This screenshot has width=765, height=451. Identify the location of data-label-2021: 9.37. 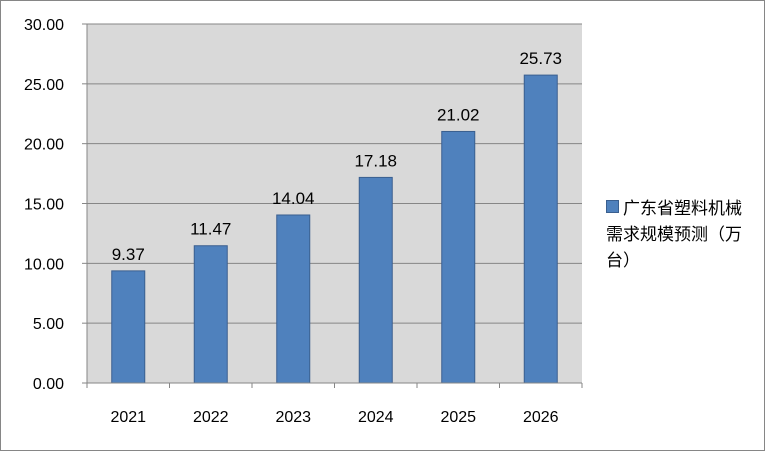
(128, 254).